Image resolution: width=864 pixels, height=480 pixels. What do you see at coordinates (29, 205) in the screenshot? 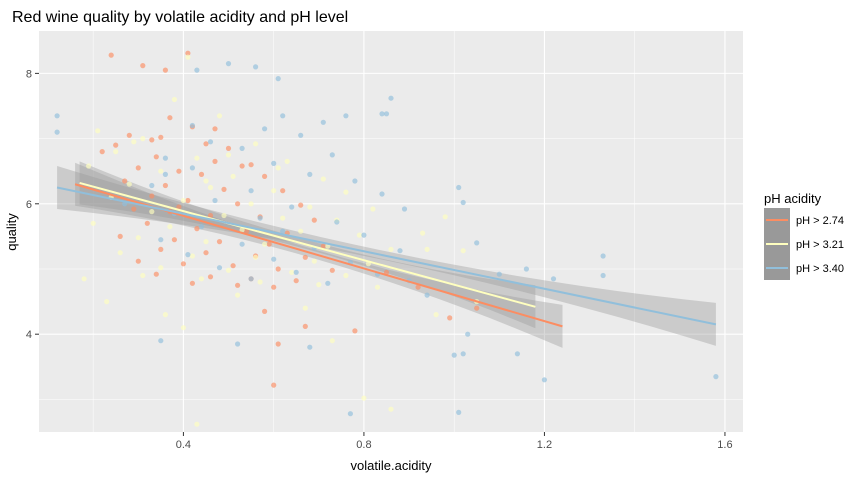
I see `y-tick-label: 6` at bounding box center [29, 205].